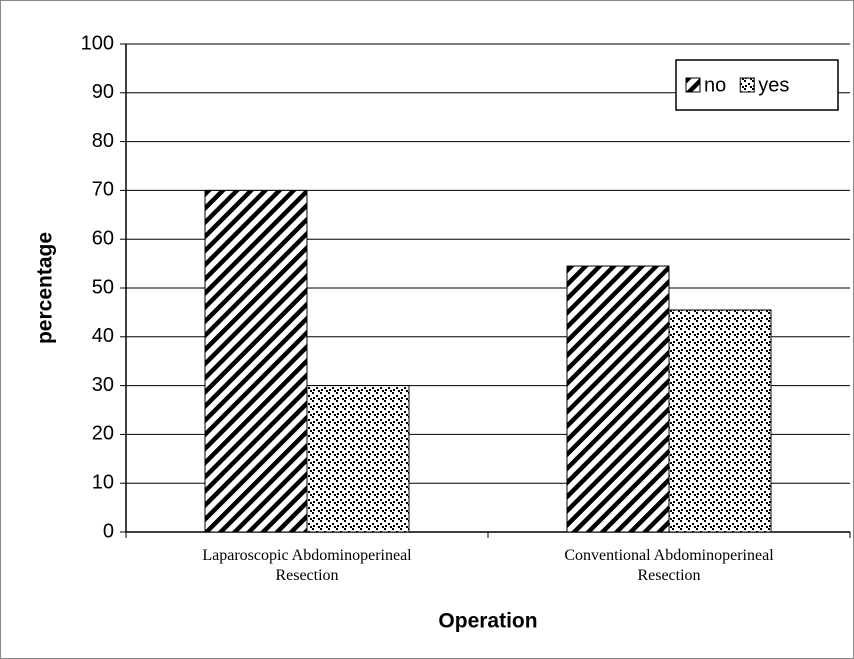 The width and height of the screenshot is (854, 659). What do you see at coordinates (97, 43) in the screenshot?
I see `y-tick-label: 100` at bounding box center [97, 43].